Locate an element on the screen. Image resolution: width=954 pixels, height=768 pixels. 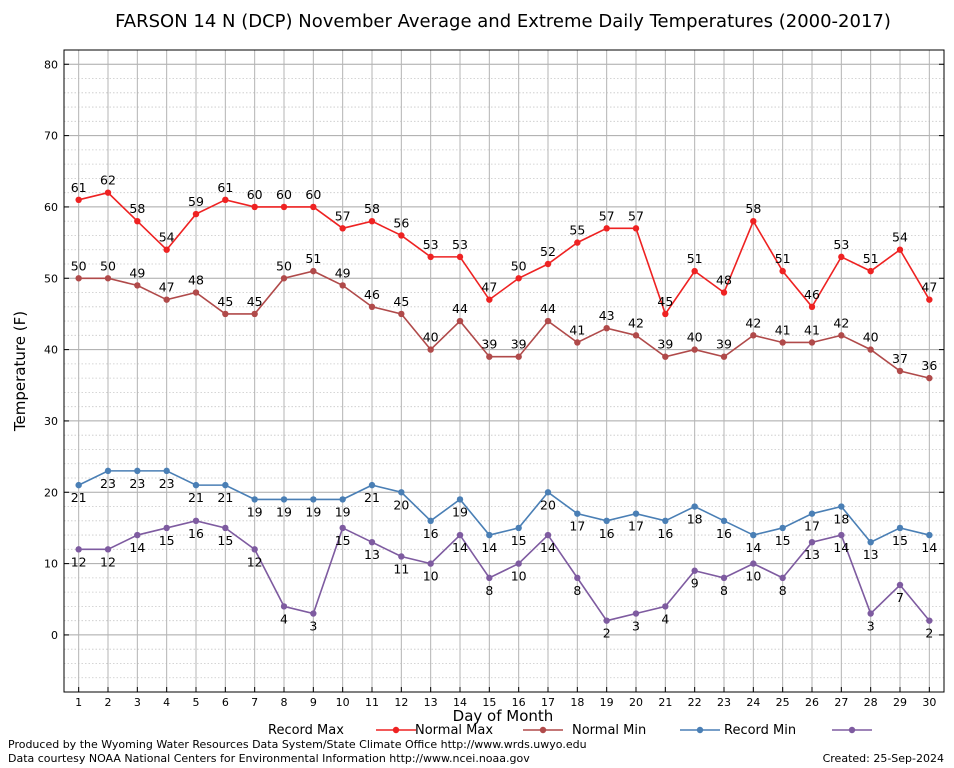
normal-min-data-label: 15 is located at coordinates (900, 540).